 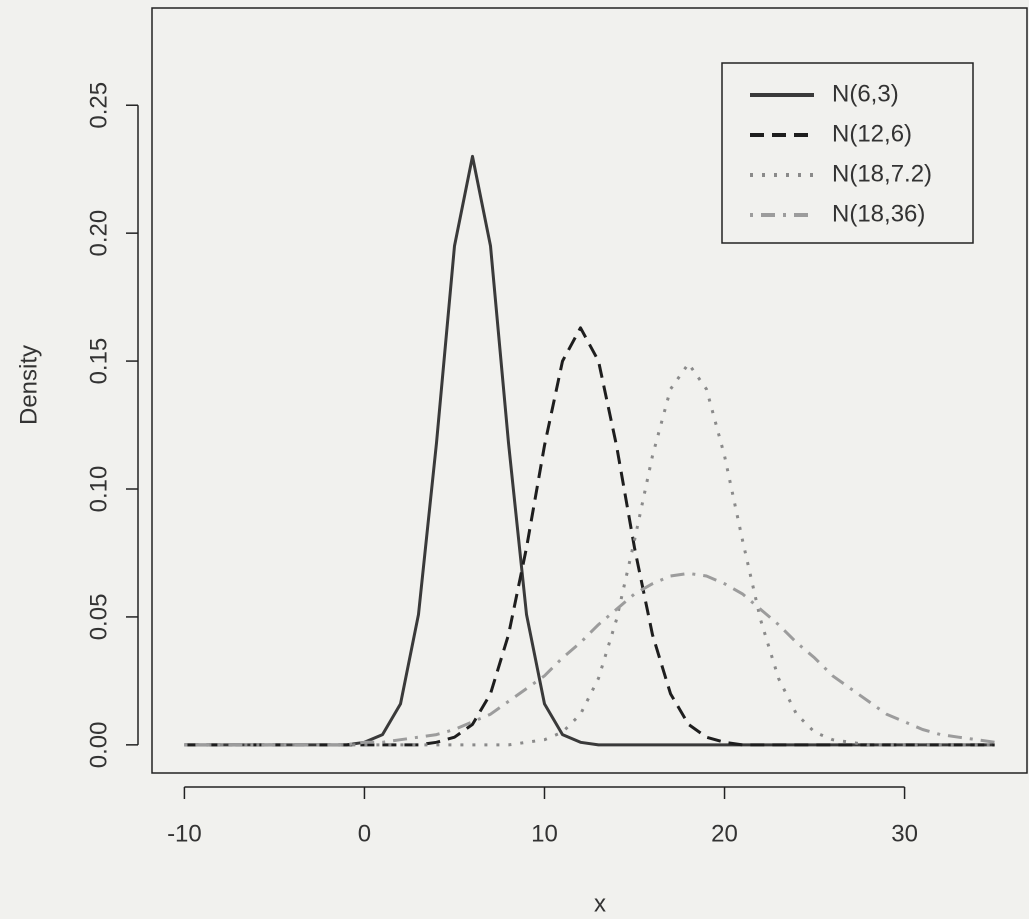 What do you see at coordinates (98, 361) in the screenshot?
I see `y-tick-label: 0.15` at bounding box center [98, 361].